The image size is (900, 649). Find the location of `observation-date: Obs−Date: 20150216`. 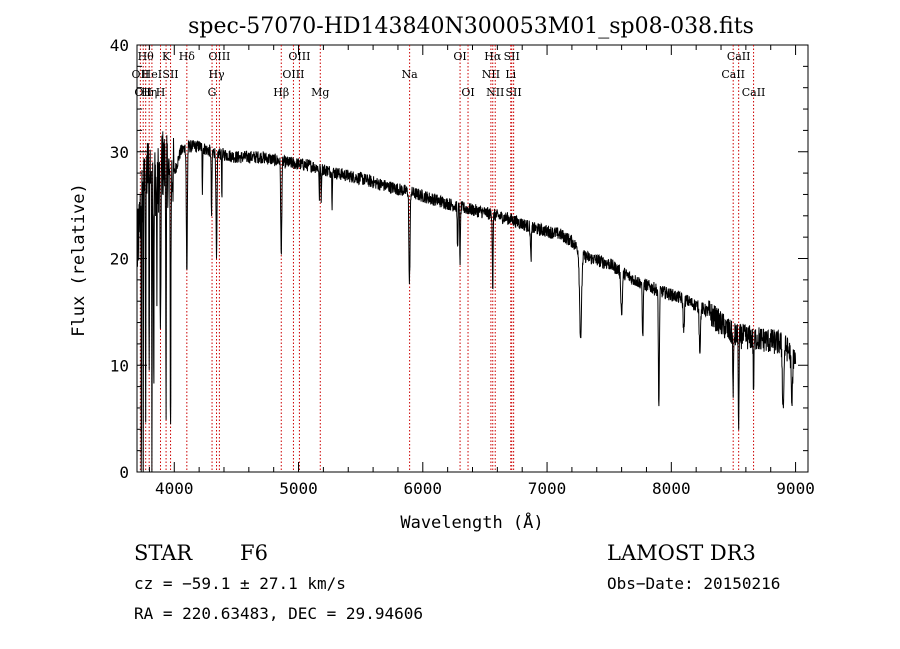

observation-date: Obs−Date: 20150216 is located at coordinates (693, 583).